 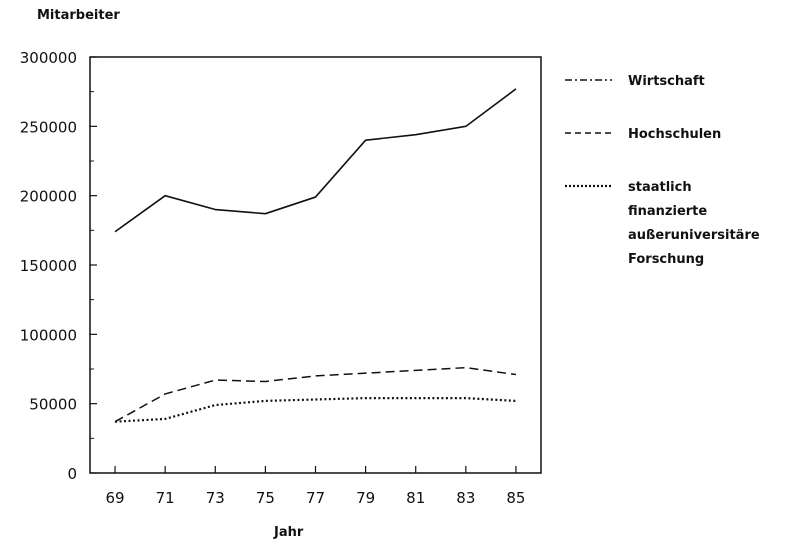 I want to click on y-tick-label: 300000, so click(x=48, y=58).